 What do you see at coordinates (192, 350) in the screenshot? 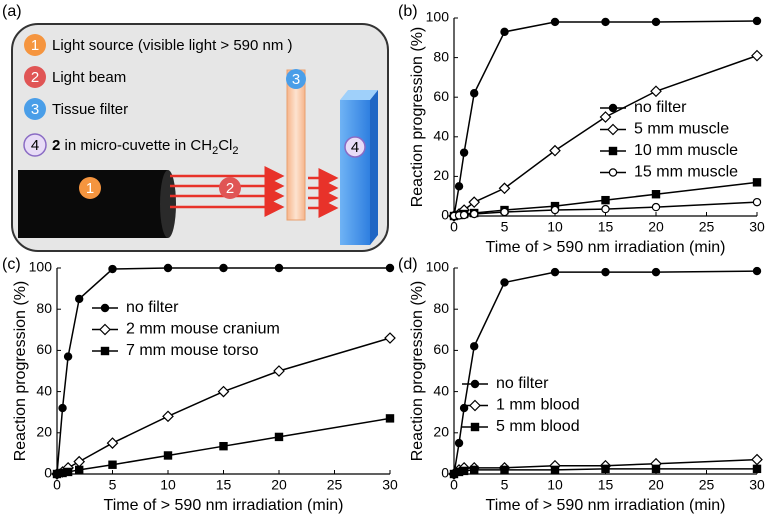
I see `legend-label: 7 mm mouse torso` at bounding box center [192, 350].